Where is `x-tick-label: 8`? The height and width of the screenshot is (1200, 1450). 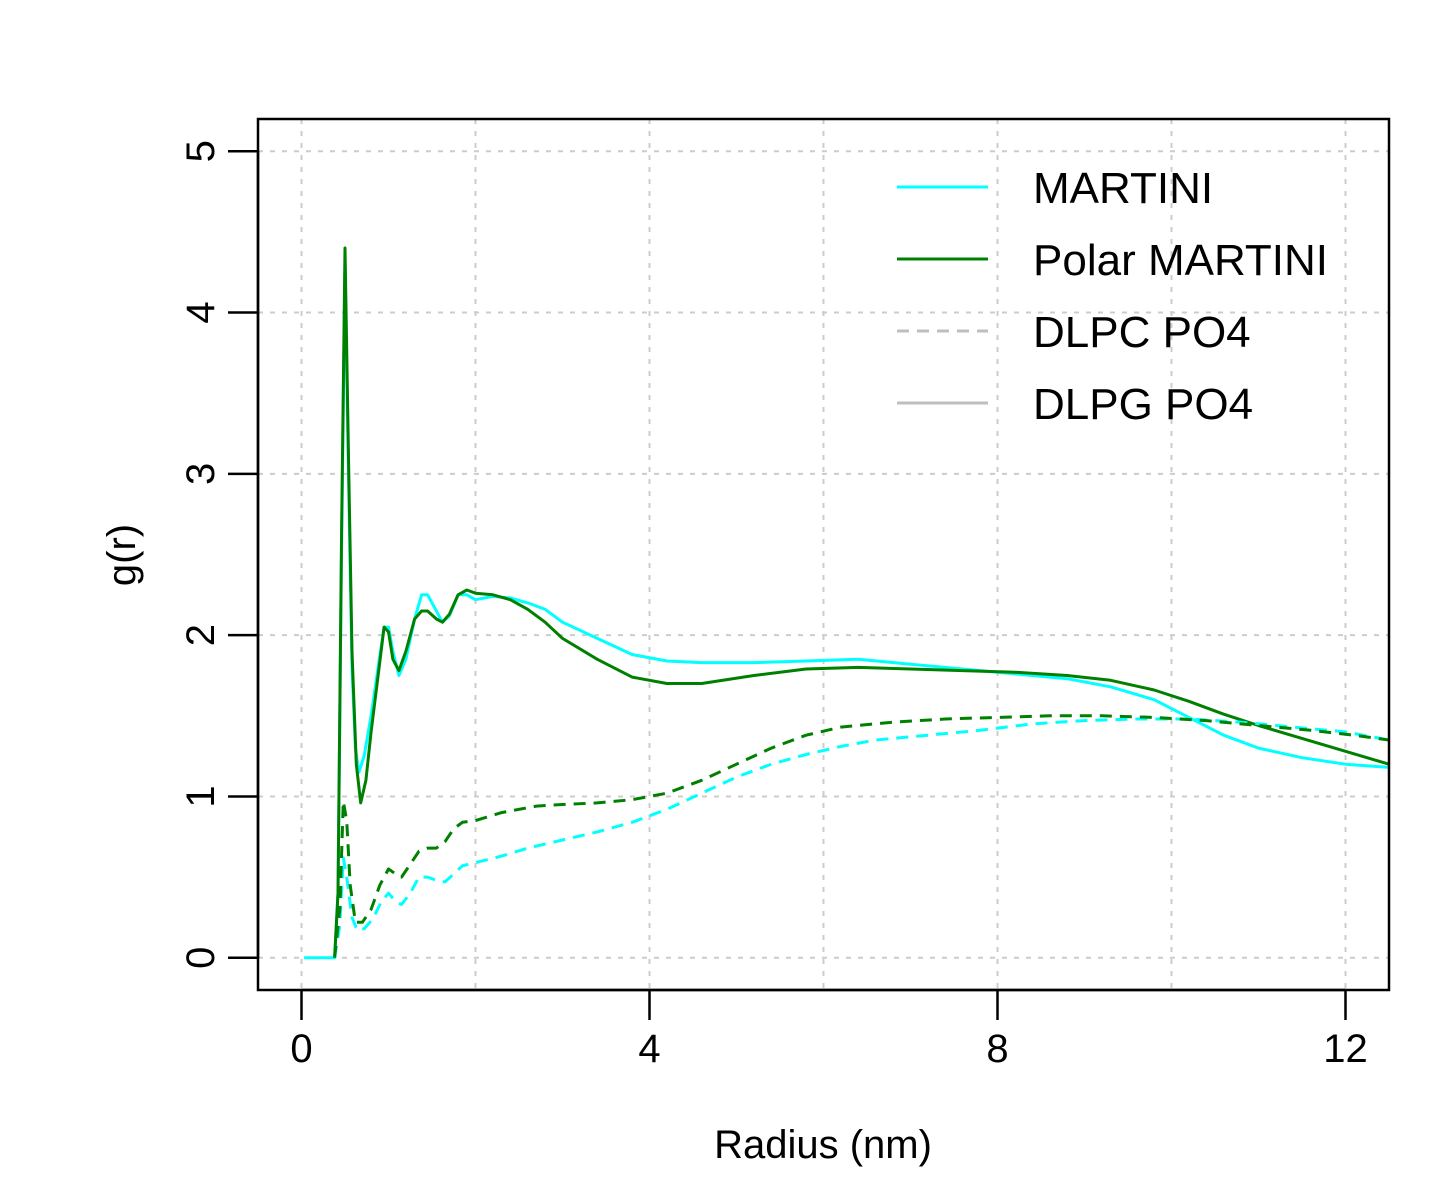 x-tick-label: 8 is located at coordinates (997, 1049).